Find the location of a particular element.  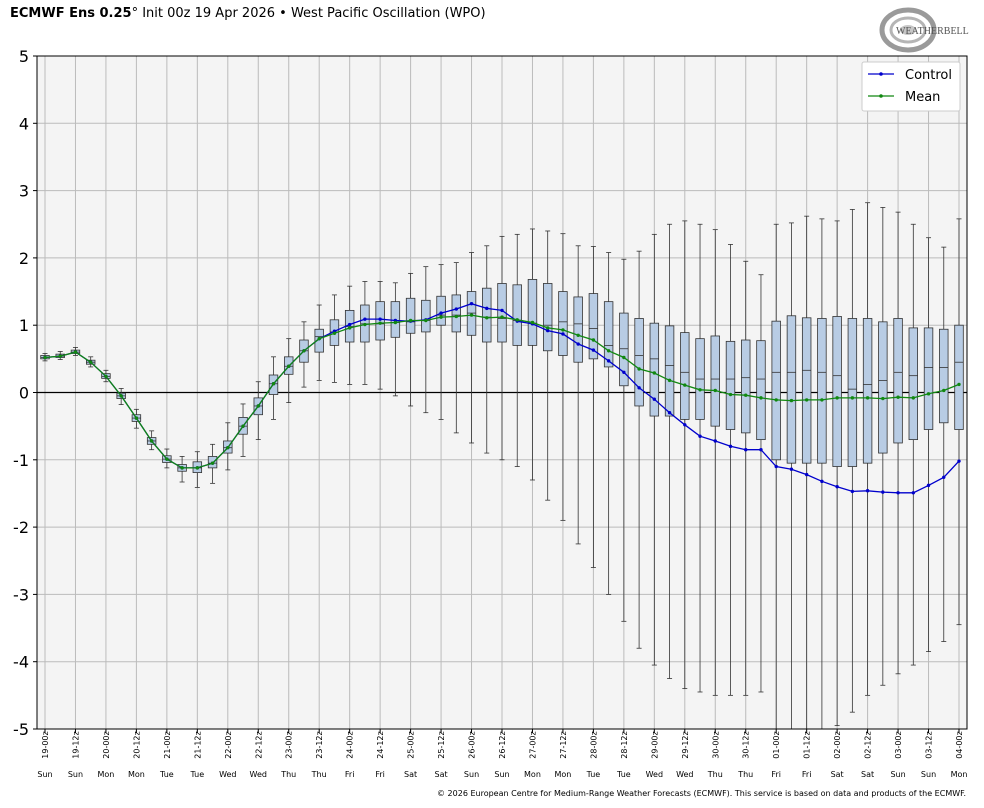

x-tick-label: 24-00z is located at coordinates (350, 744).